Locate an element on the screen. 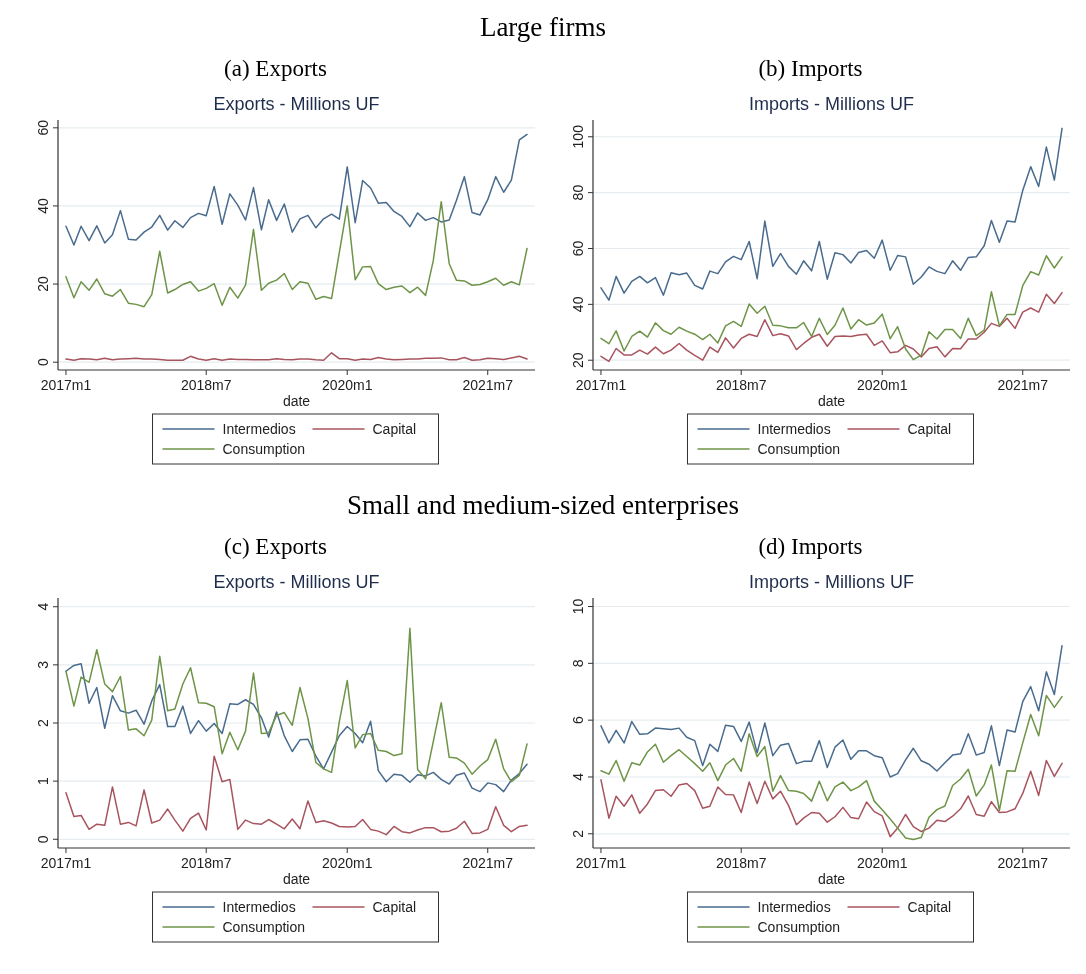  y-tick-label: 8 is located at coordinates (578, 663).